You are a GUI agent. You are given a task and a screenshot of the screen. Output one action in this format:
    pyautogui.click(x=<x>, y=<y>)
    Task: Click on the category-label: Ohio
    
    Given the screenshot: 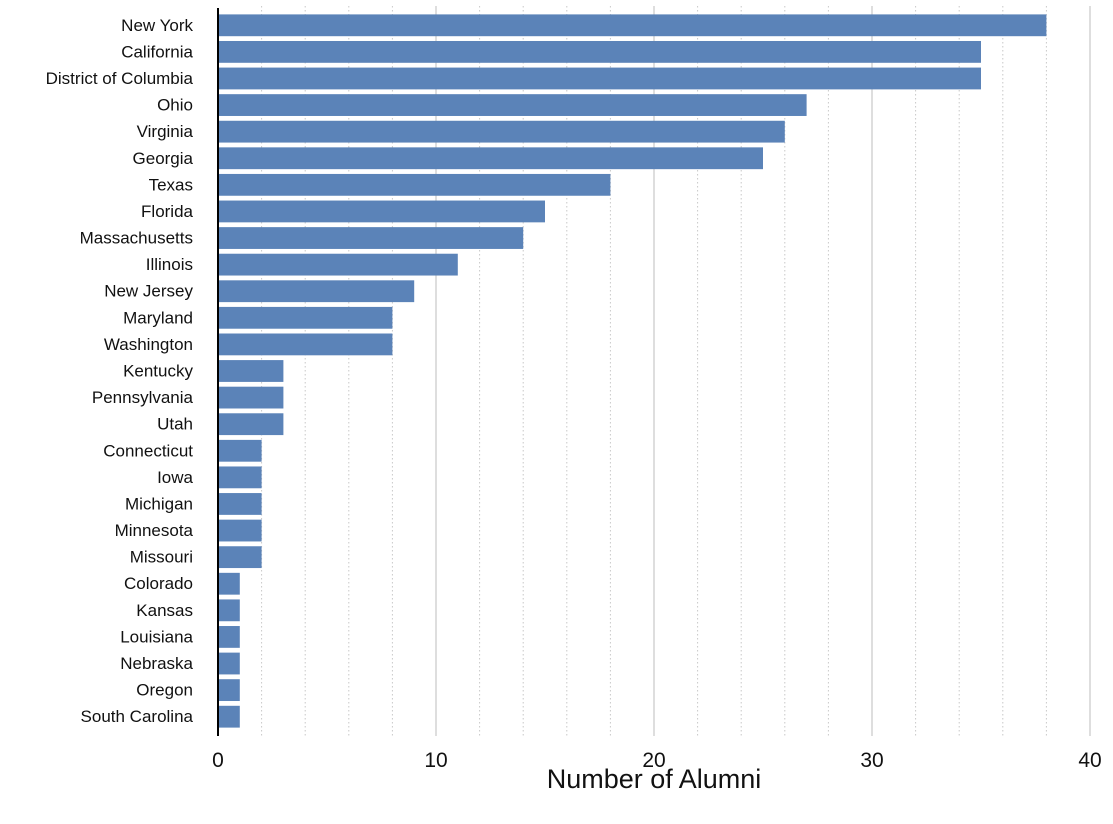 What is the action you would take?
    pyautogui.click(x=175, y=105)
    